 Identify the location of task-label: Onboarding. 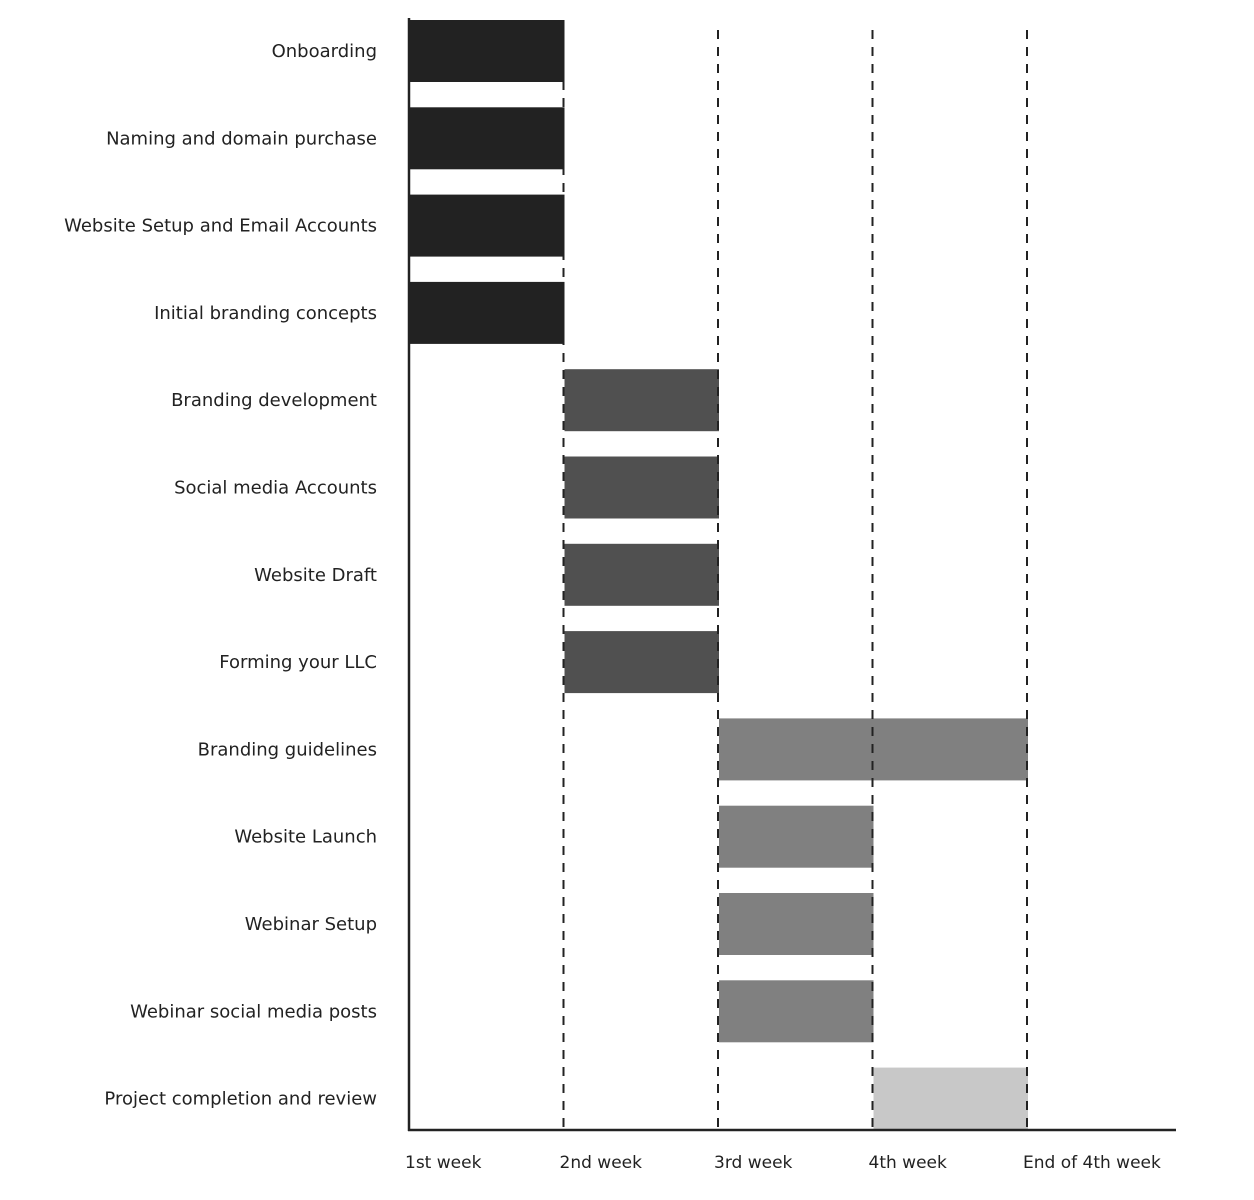
(324, 51).